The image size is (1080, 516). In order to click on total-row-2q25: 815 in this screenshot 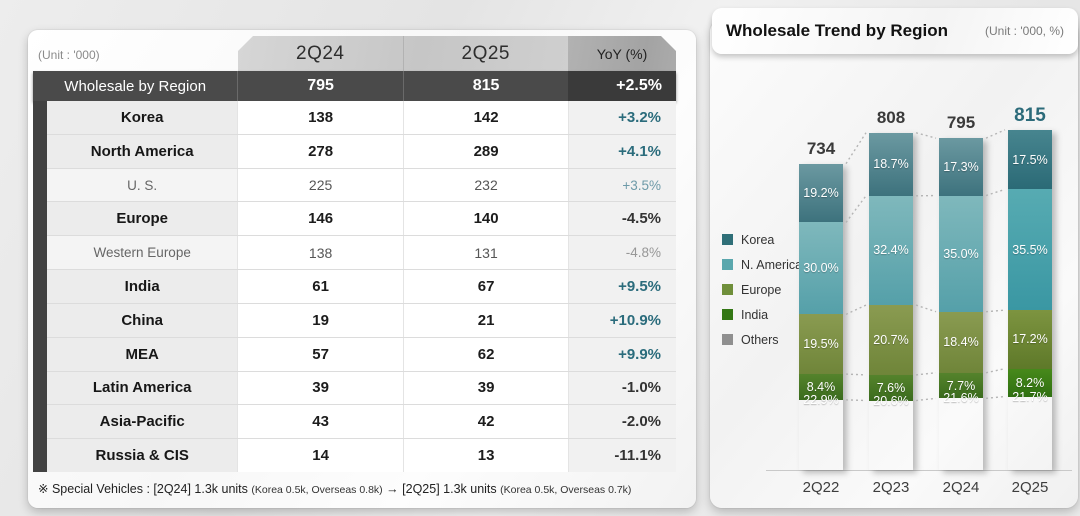, I will do `click(485, 86)`.